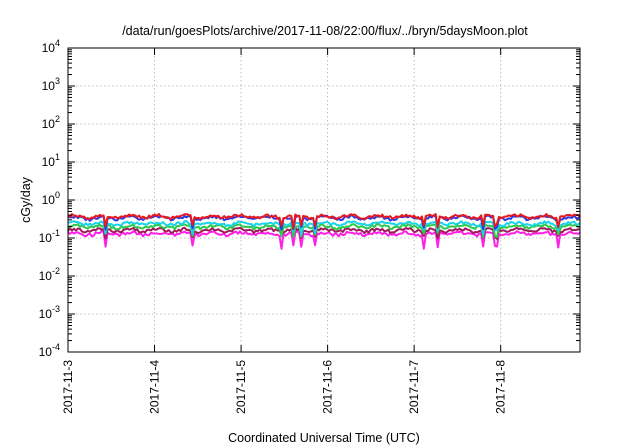 The height and width of the screenshot is (448, 640). Describe the element at coordinates (155, 387) in the screenshot. I see `x-tick-label: 2017-11-4` at that location.